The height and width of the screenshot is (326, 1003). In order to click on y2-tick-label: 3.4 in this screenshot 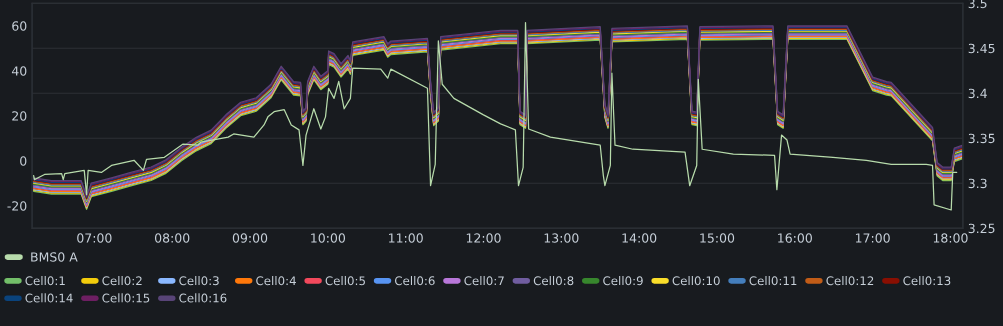, I will do `click(977, 93)`.